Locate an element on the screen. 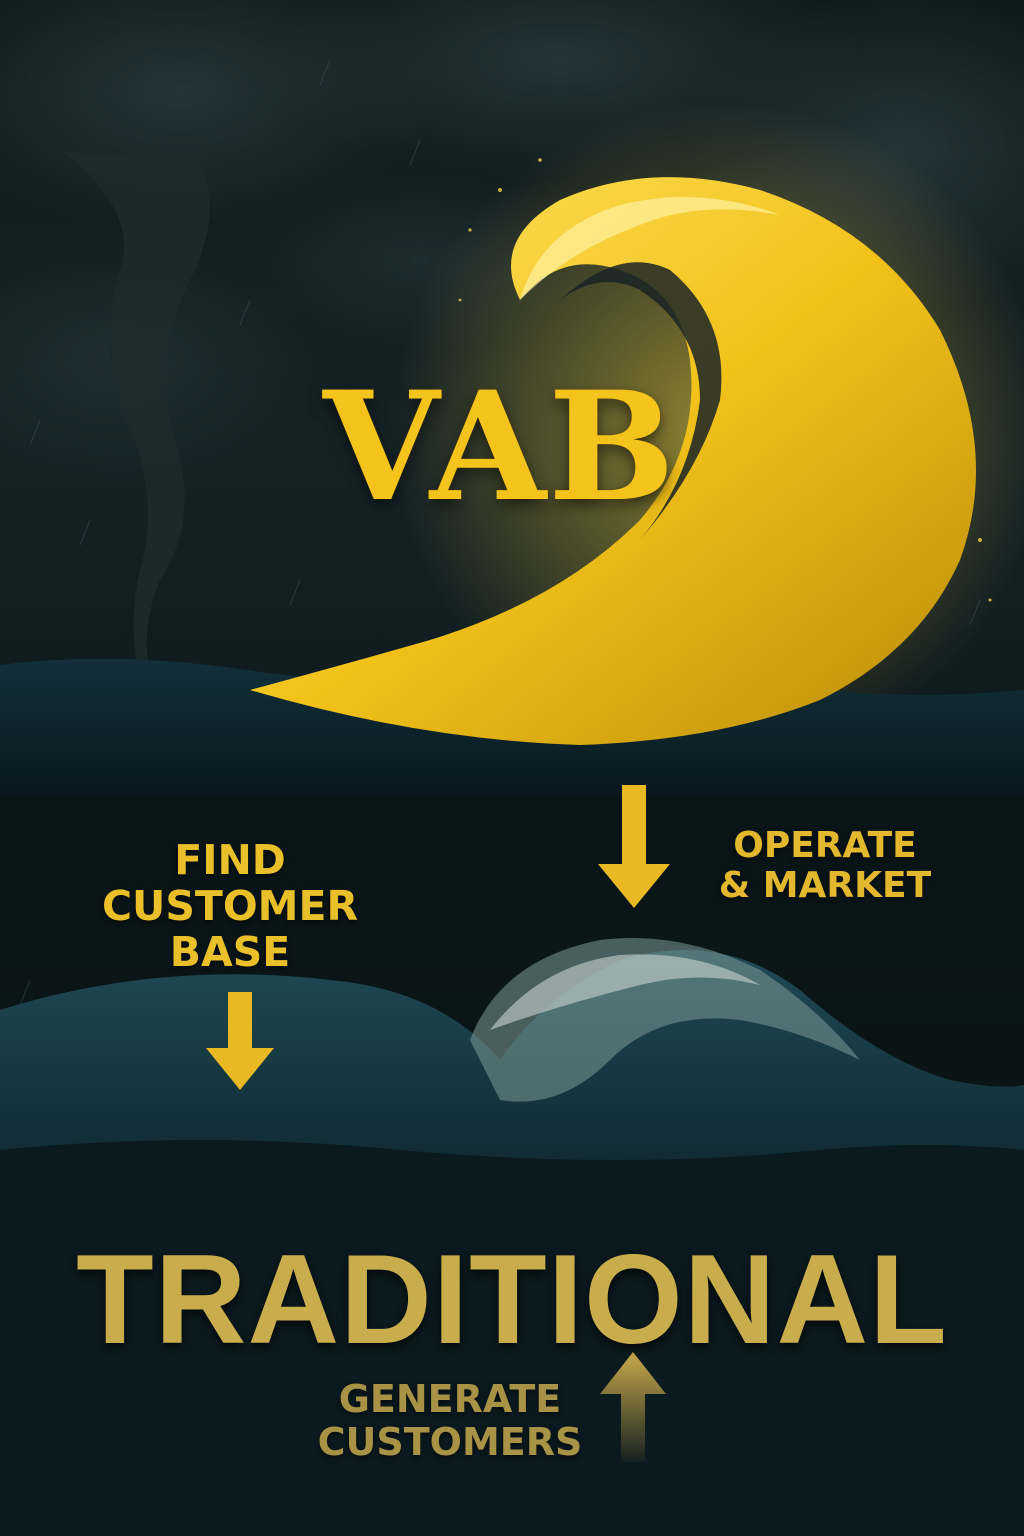 The height and width of the screenshot is (1536, 1024). arrow-up-icon is located at coordinates (633, 1407).